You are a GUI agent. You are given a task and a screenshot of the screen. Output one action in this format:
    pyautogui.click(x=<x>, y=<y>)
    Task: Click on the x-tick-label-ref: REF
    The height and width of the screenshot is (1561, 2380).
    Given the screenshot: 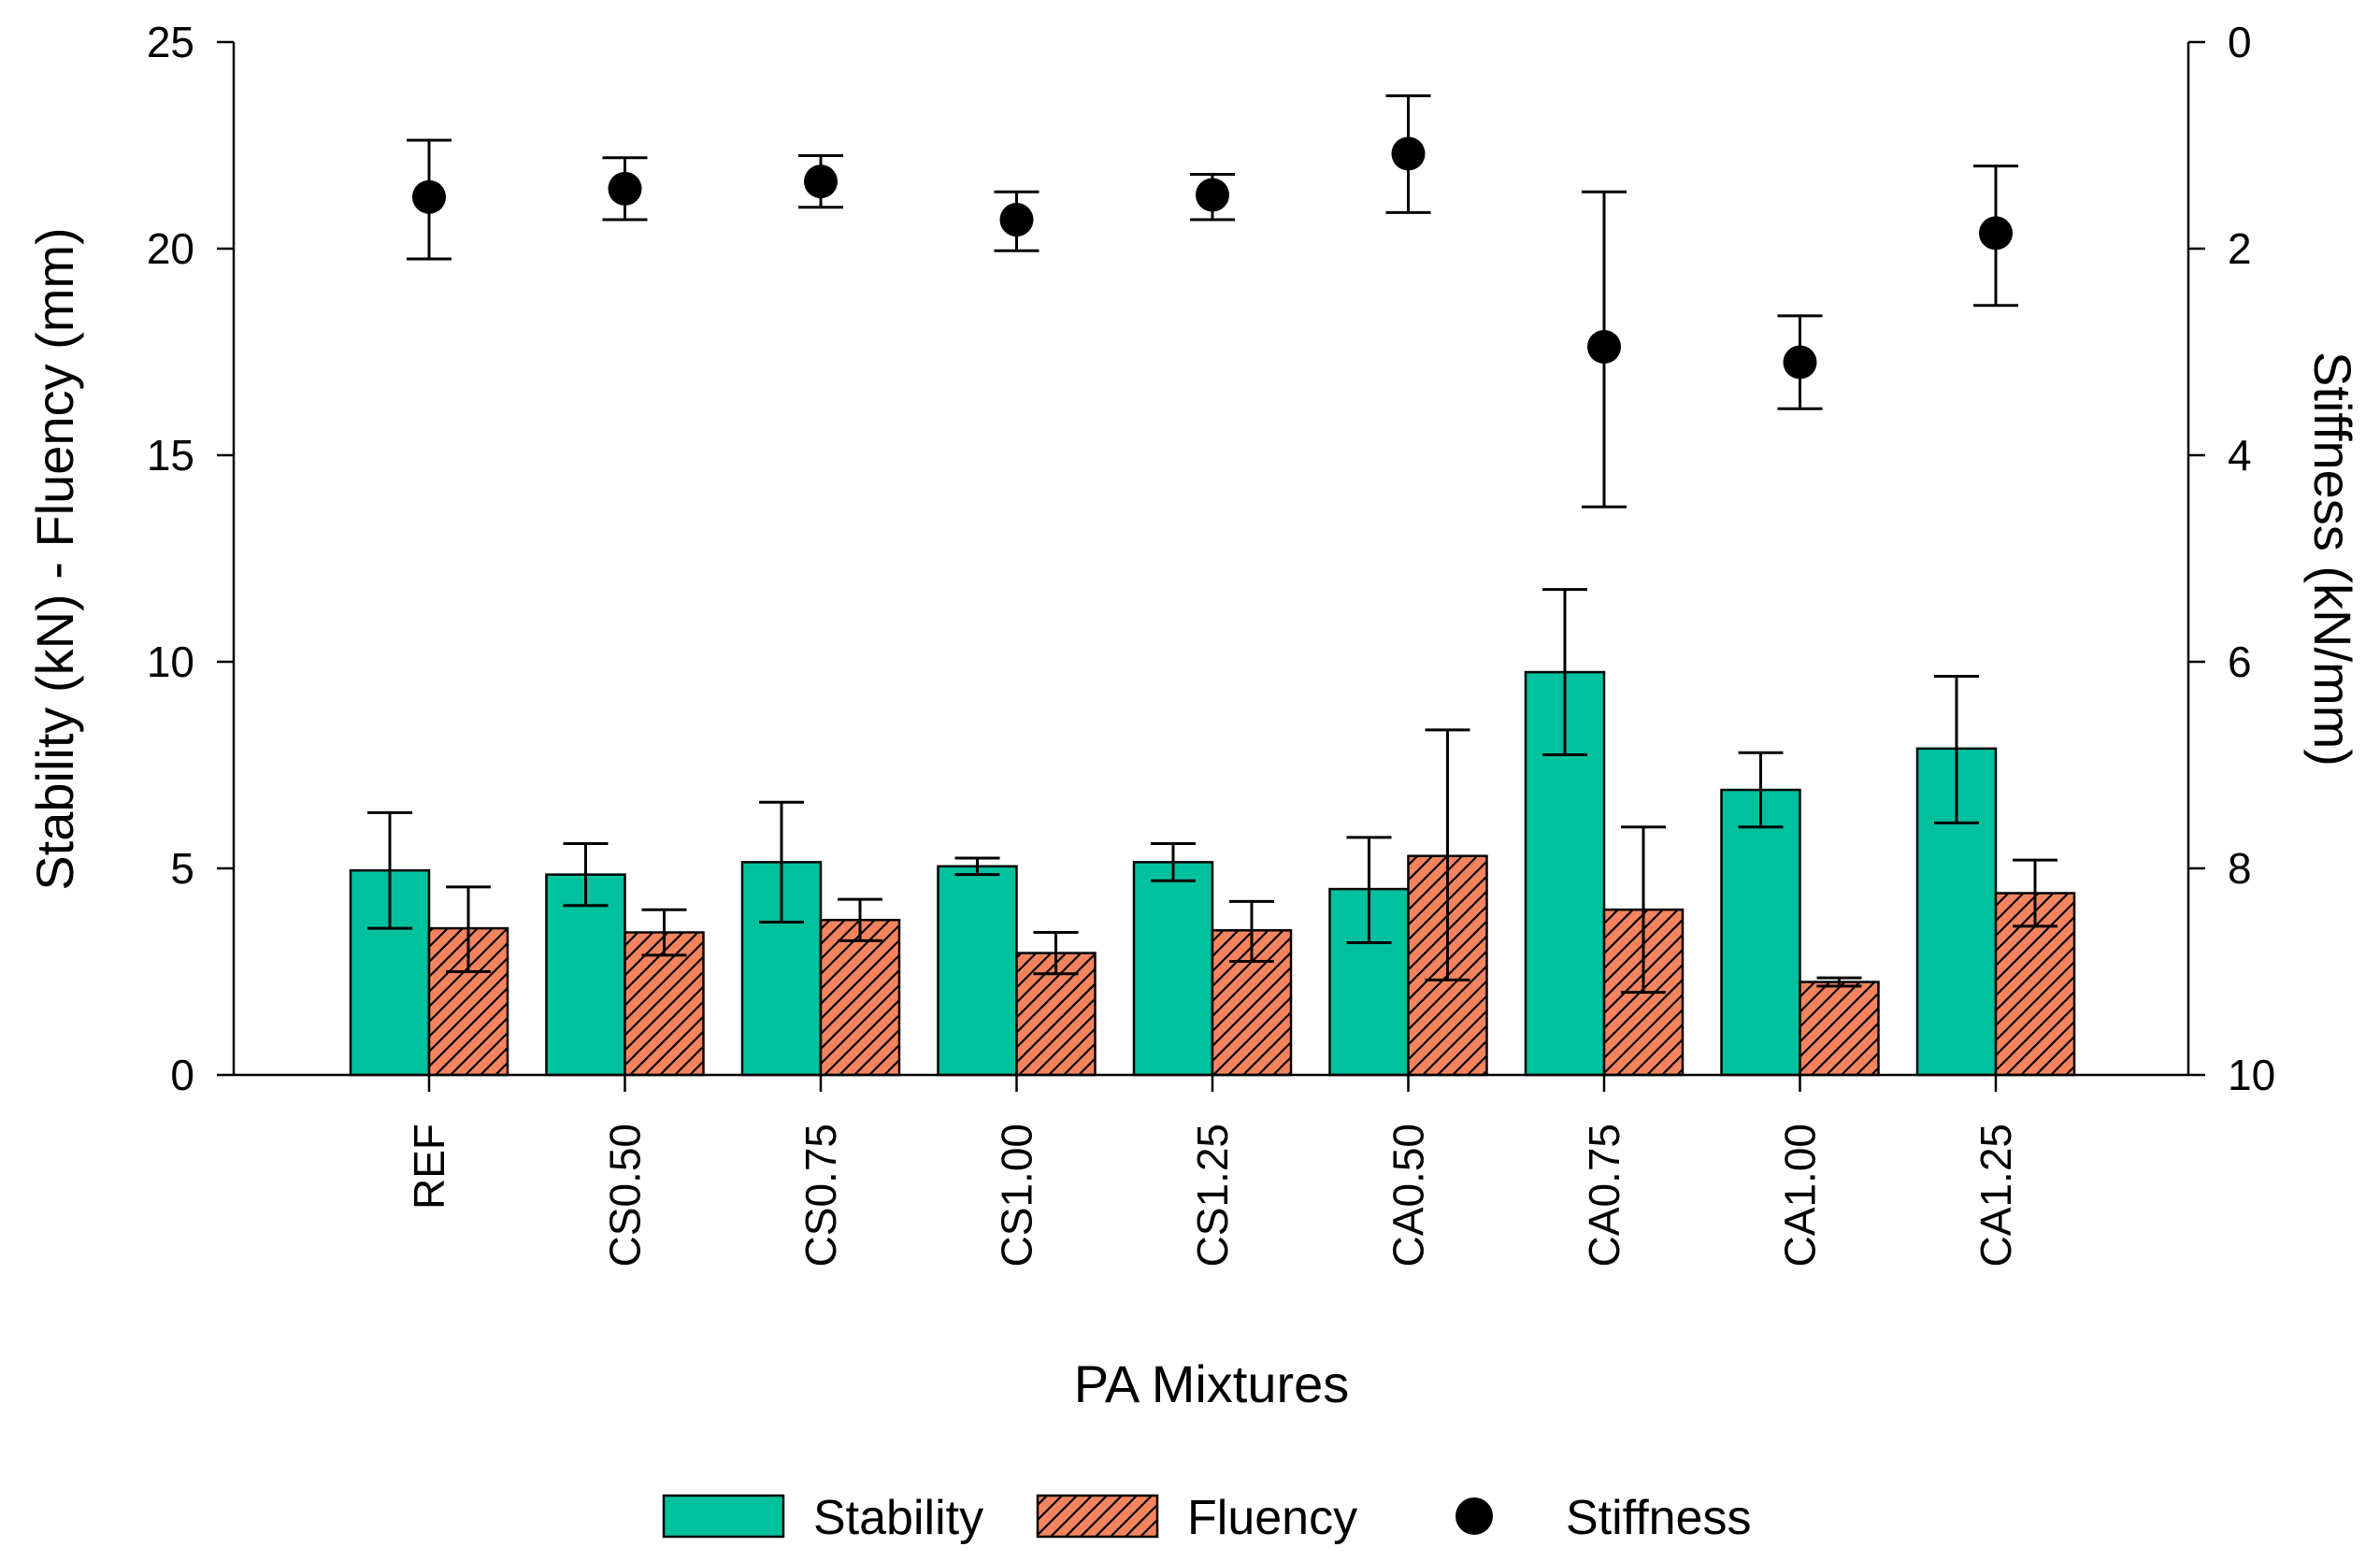 What is the action you would take?
    pyautogui.click(x=429, y=1167)
    